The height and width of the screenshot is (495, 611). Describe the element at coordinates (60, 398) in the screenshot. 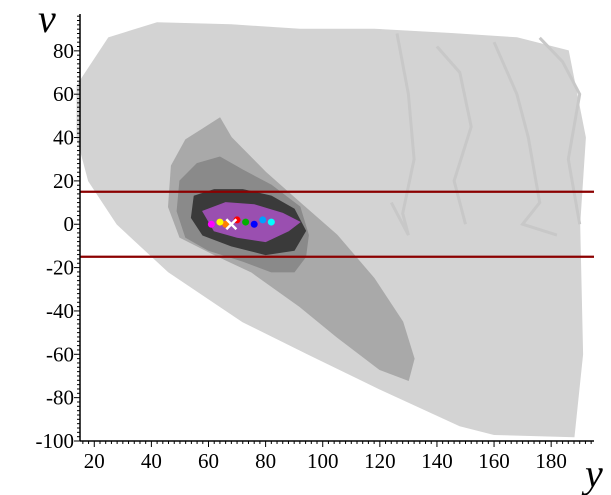

I see `y-tick-label: -80` at that location.